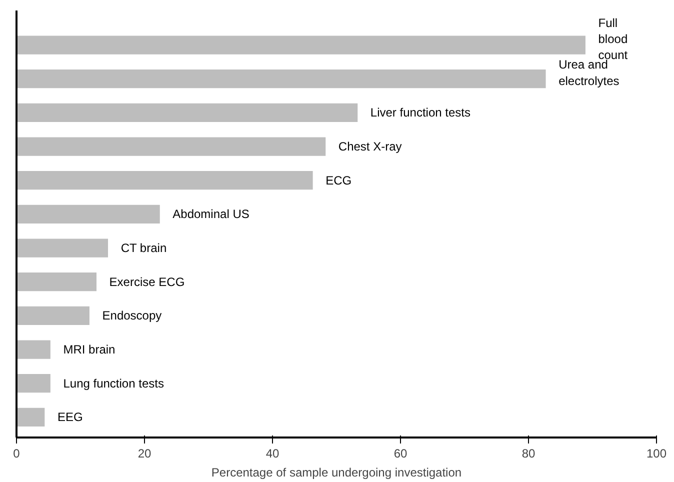 Image resolution: width=674 pixels, height=482 pixels. What do you see at coordinates (656, 453) in the screenshot?
I see `x-tick-label: 100` at bounding box center [656, 453].